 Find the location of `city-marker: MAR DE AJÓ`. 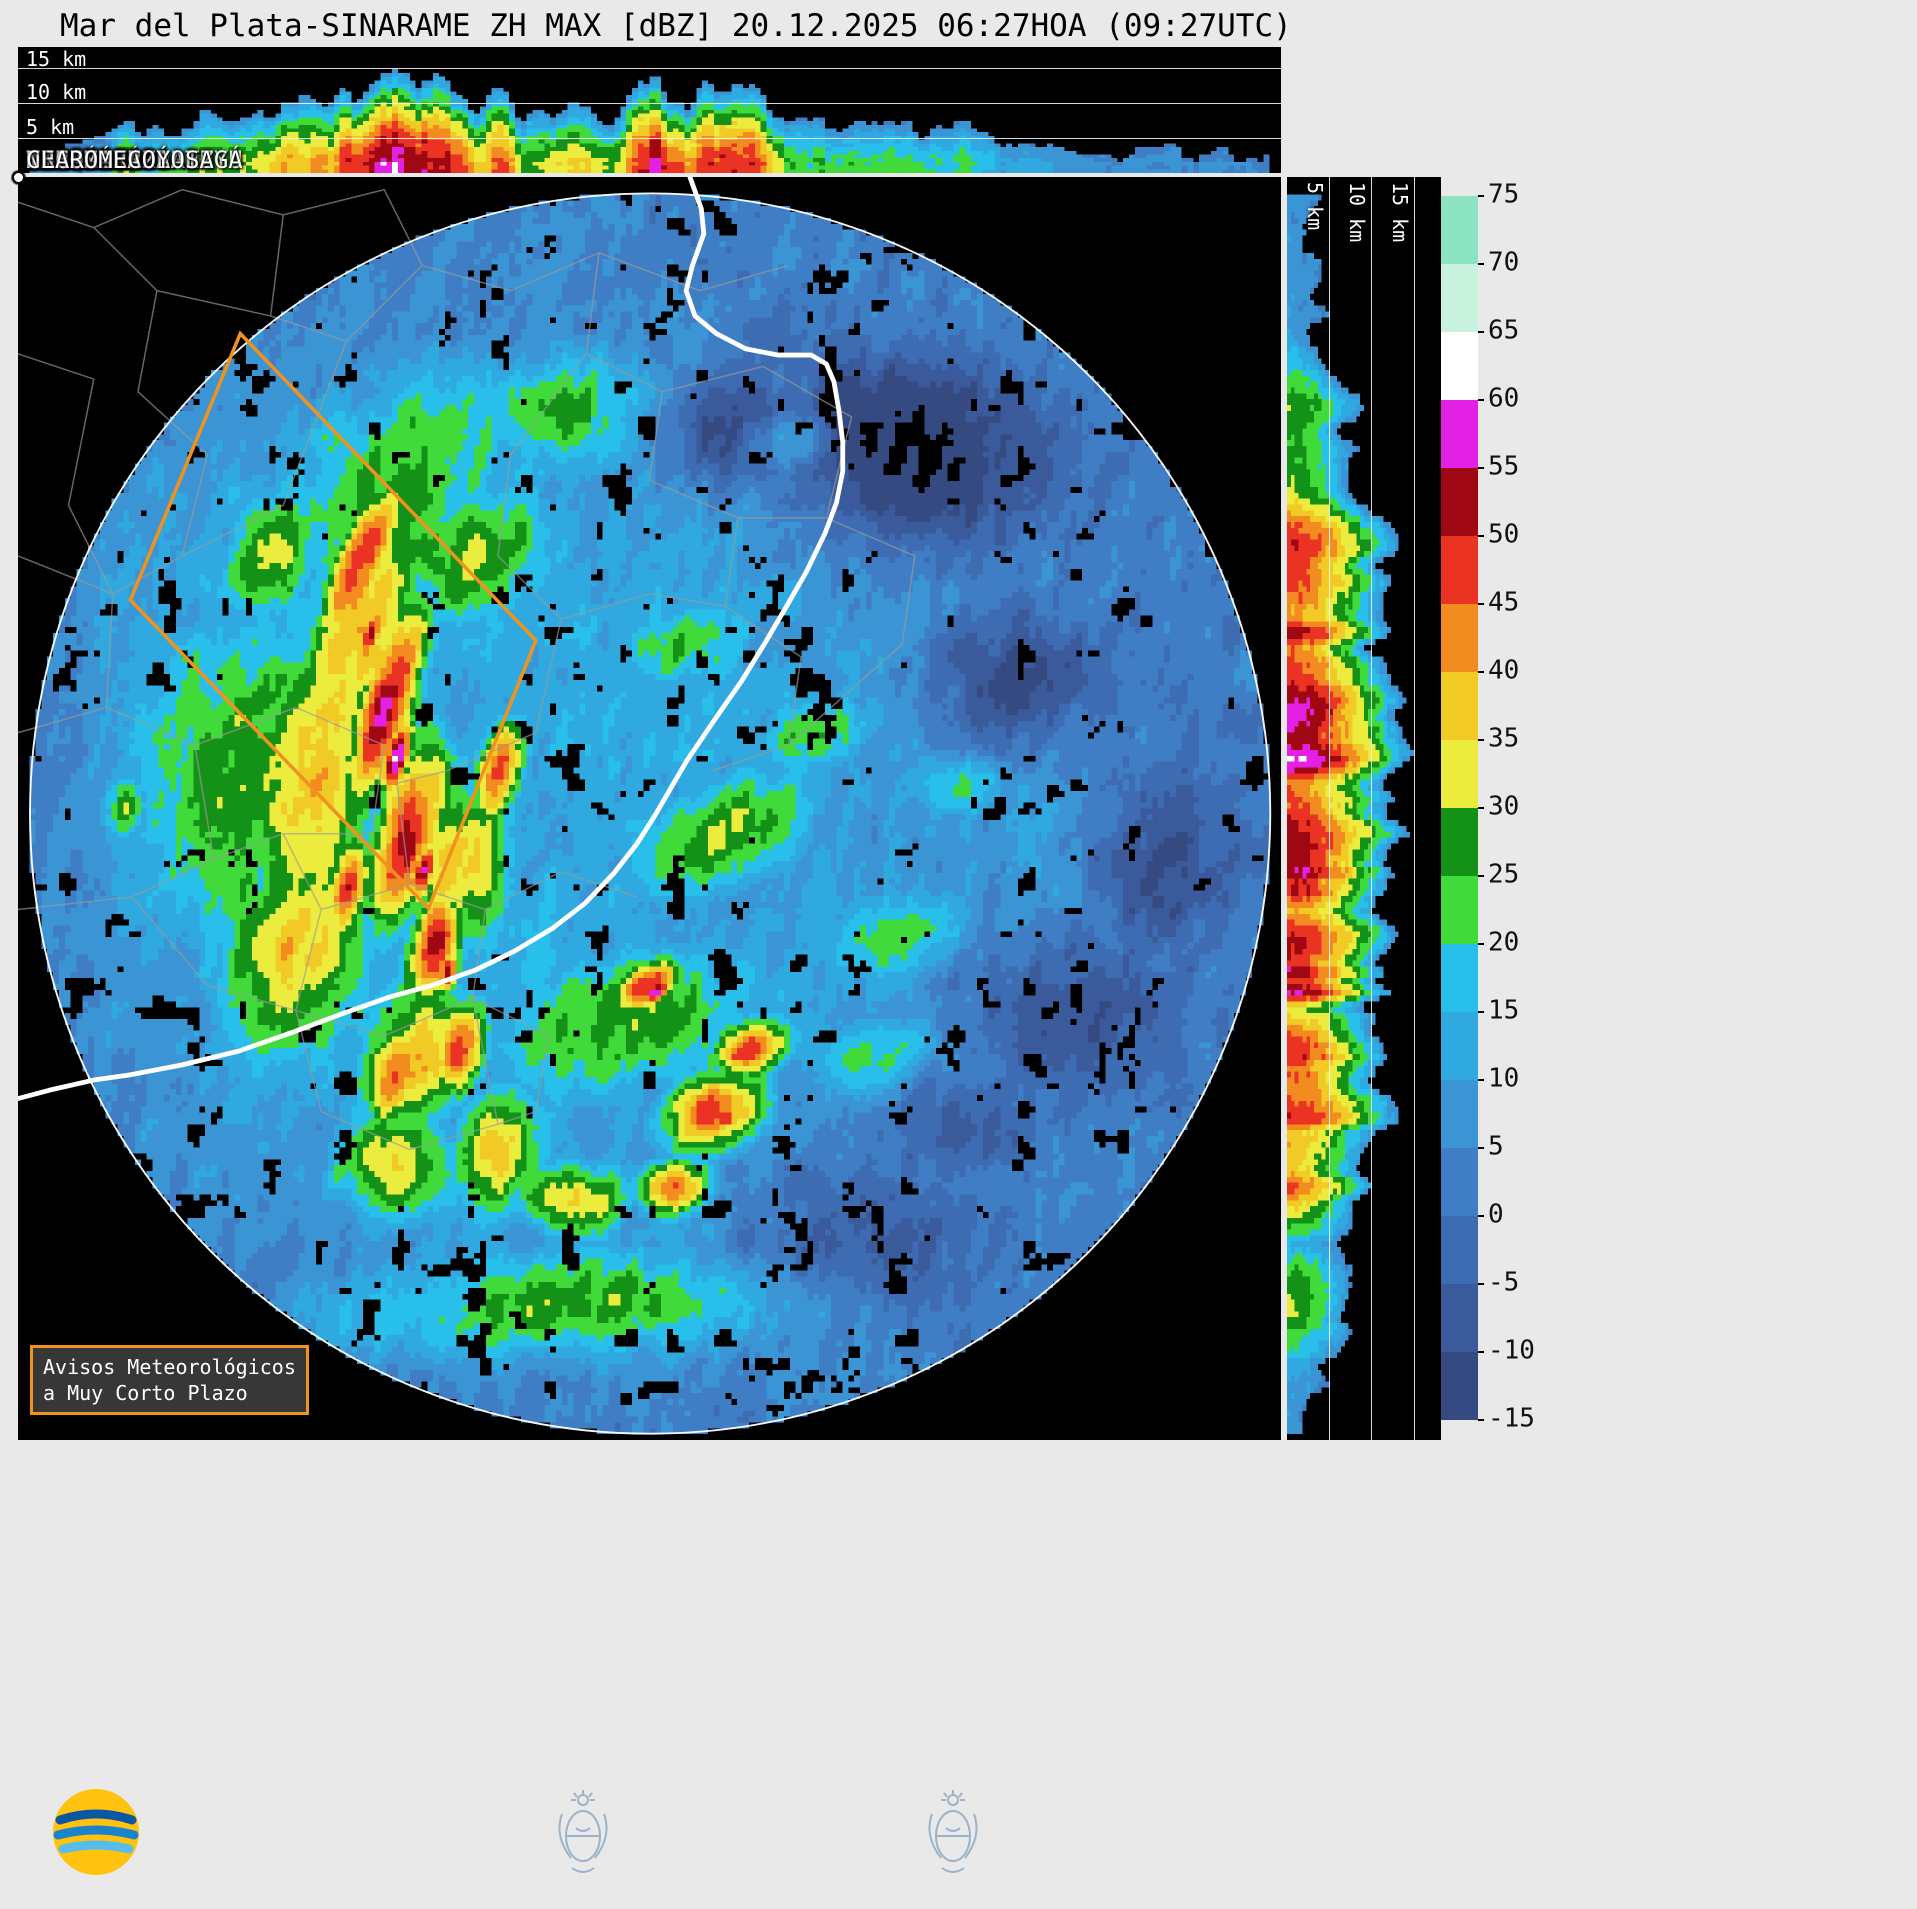

city-marker: MAR DE AJÓ is located at coordinates (92, 164).